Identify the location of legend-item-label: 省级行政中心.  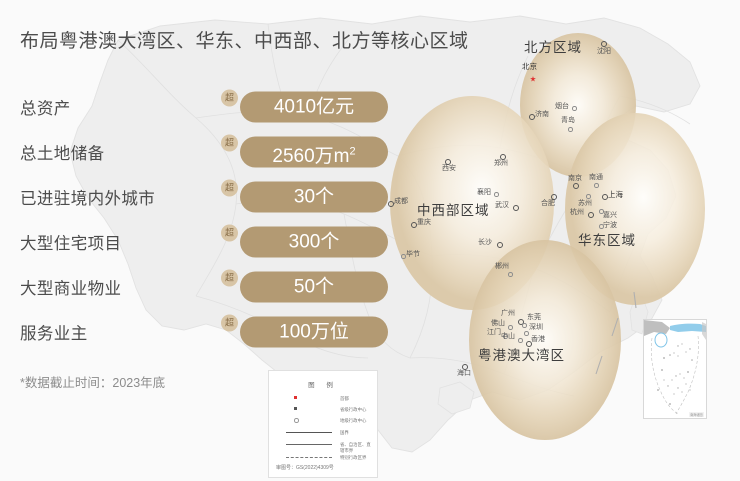
(353, 409).